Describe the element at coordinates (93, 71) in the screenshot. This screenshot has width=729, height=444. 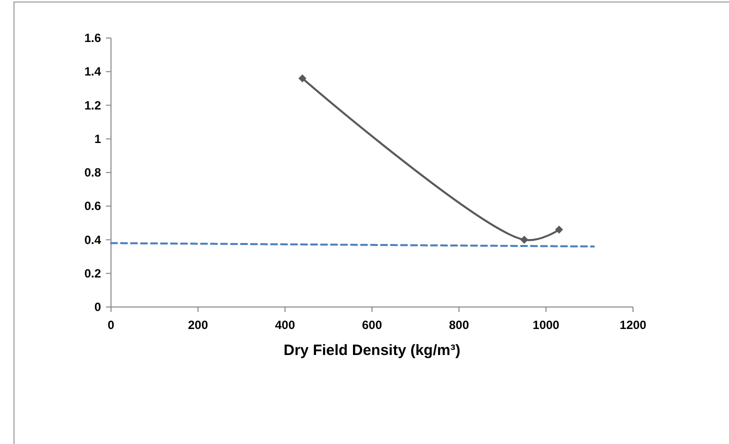
I see `y-tick-label: 1.4` at that location.